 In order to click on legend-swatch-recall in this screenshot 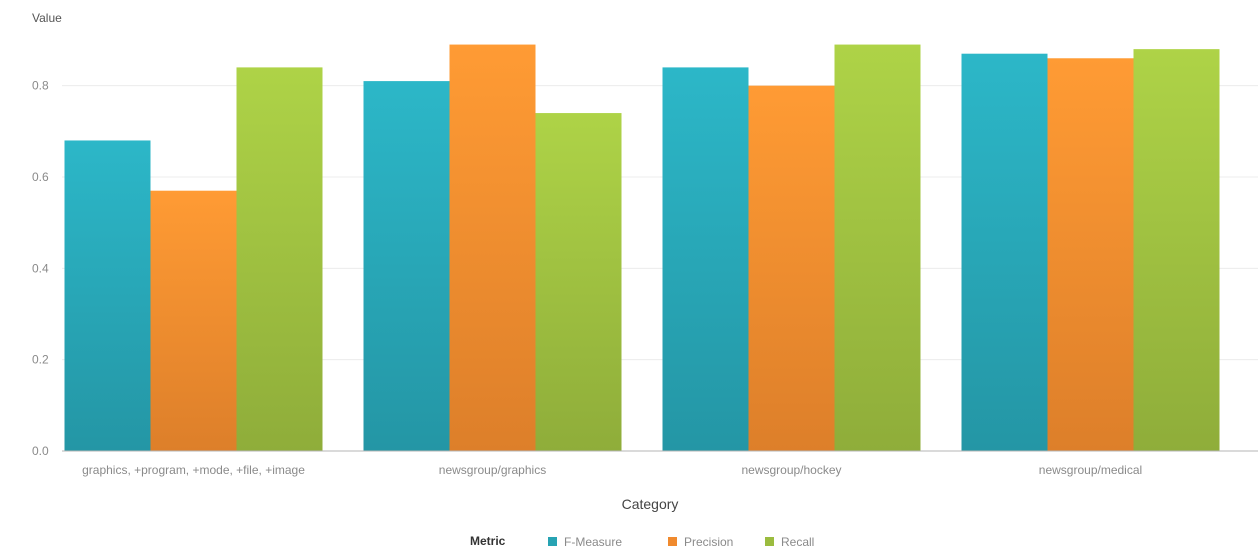, I will do `click(769, 541)`.